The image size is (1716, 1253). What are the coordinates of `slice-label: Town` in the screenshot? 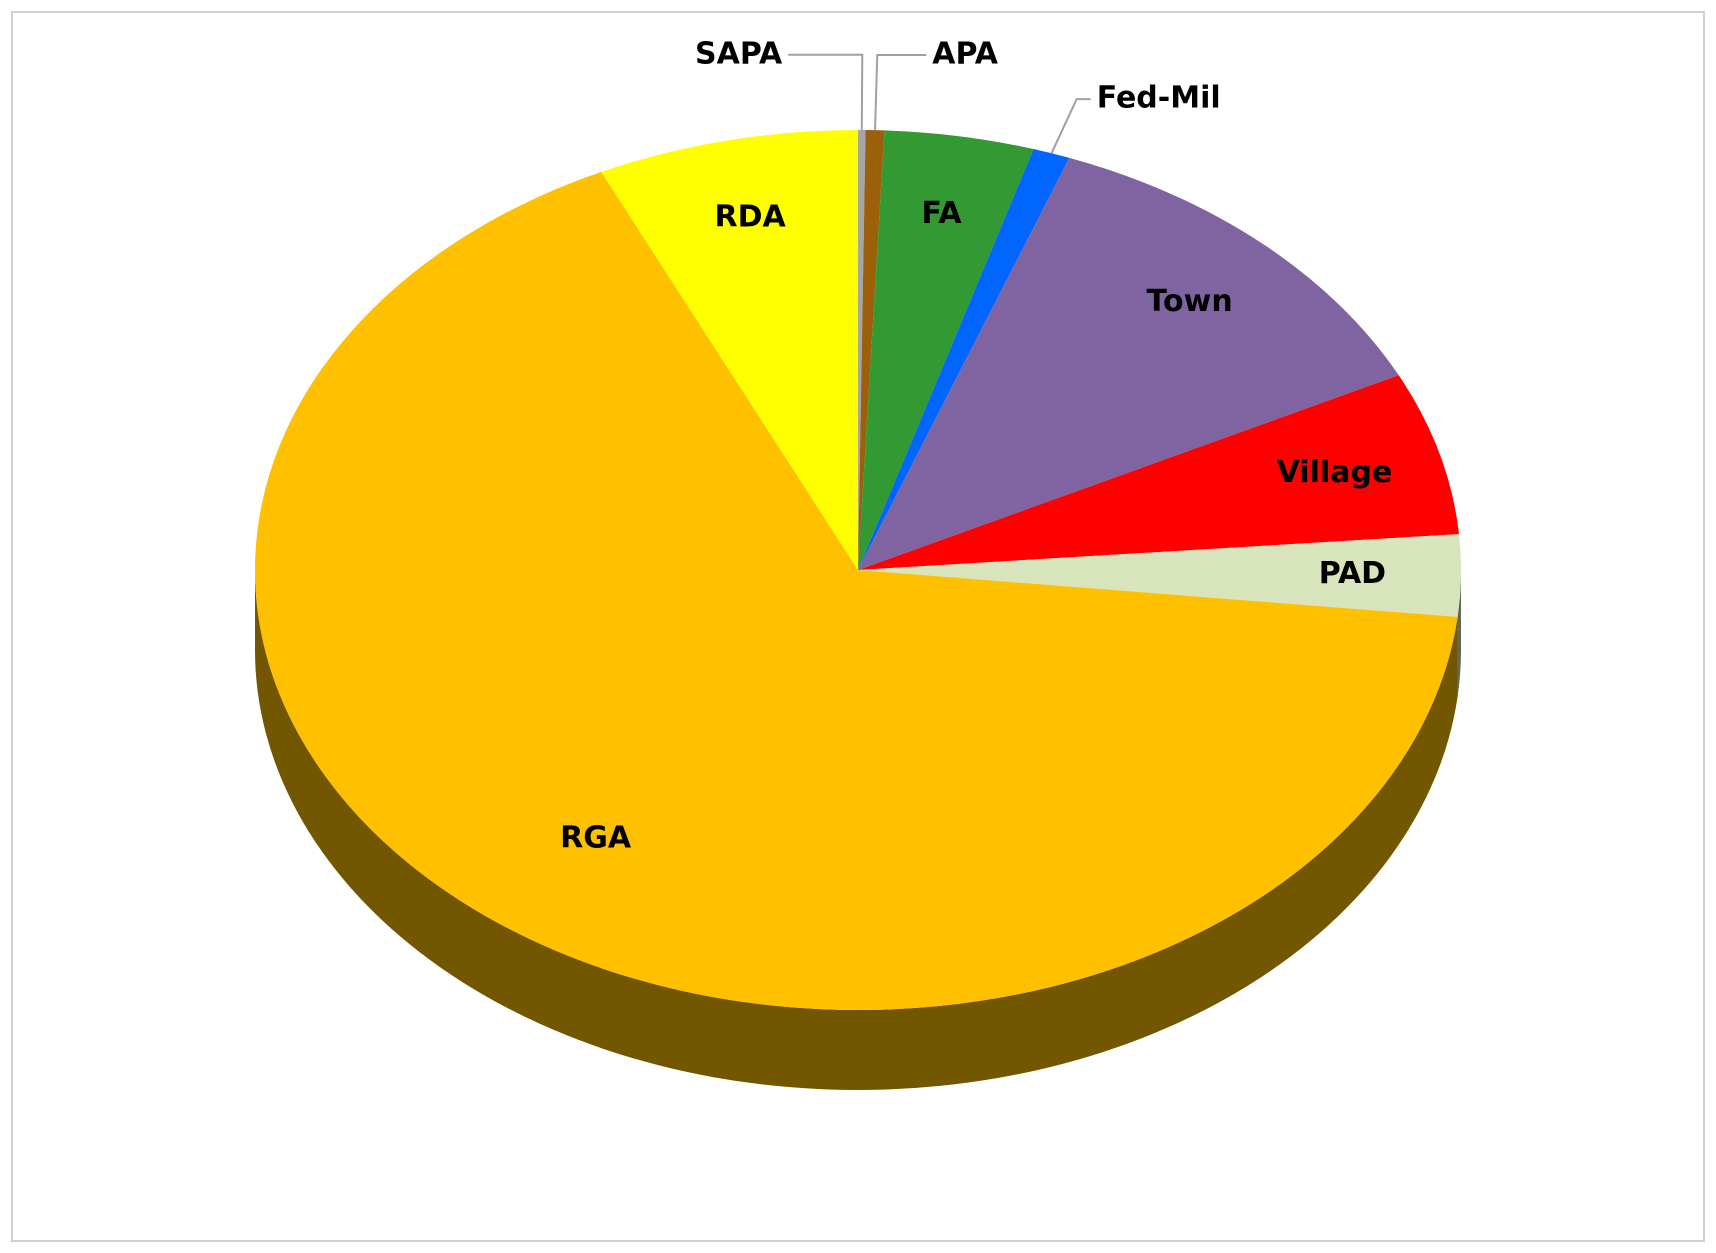 It's located at (1190, 301).